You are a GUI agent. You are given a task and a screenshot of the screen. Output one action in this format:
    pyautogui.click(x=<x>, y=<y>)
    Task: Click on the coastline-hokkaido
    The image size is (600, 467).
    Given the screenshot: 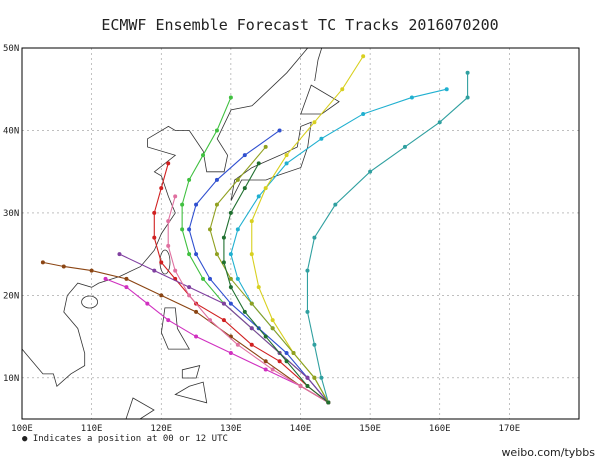 What is the action you would take?
    pyautogui.click(x=320, y=99)
    